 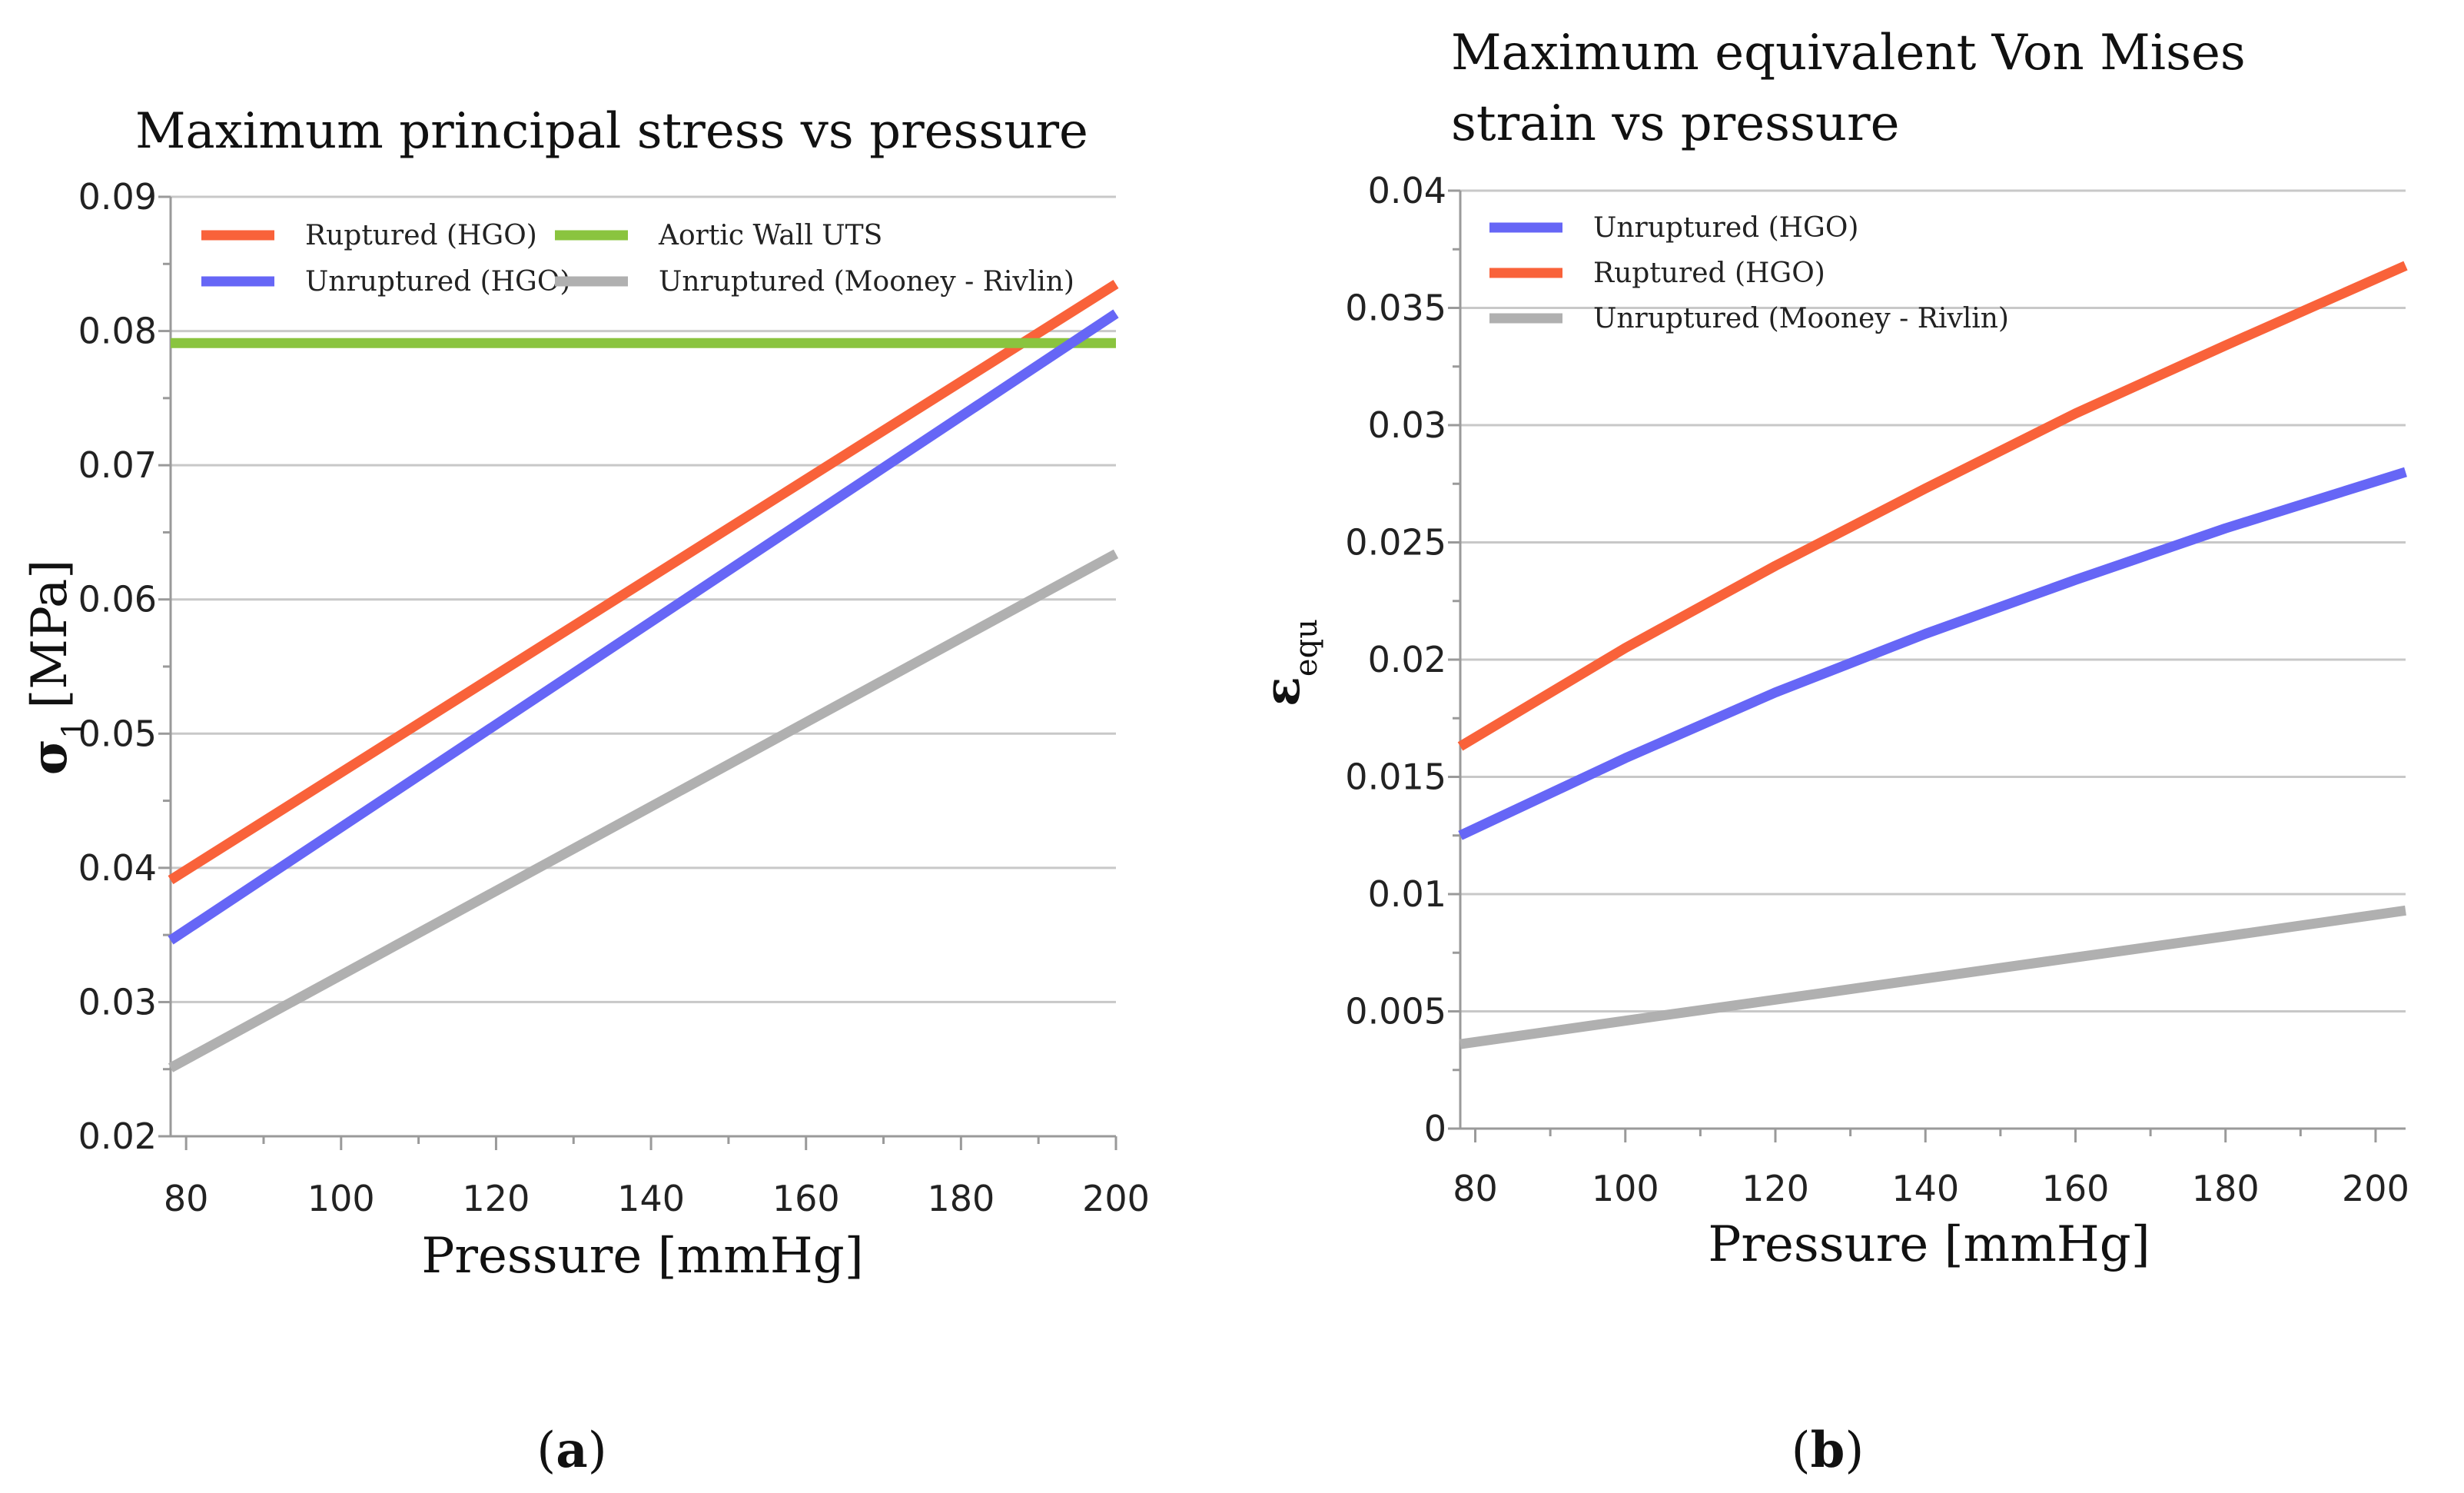 I want to click on chart-b-x-tick-label: 140, so click(x=1925, y=1188).